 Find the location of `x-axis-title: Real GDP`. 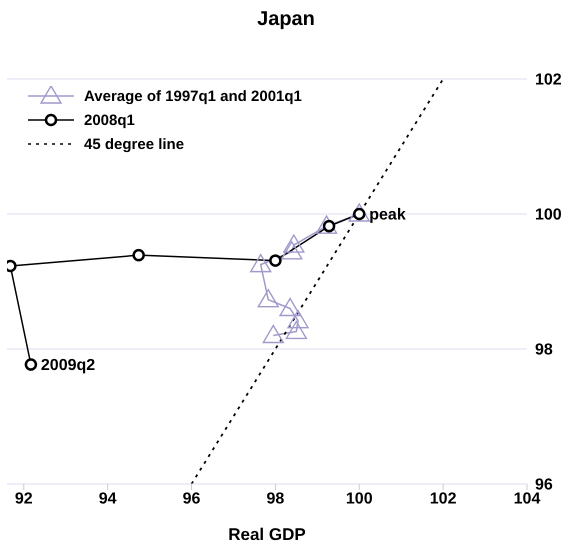

x-axis-title: Real GDP is located at coordinates (267, 534).